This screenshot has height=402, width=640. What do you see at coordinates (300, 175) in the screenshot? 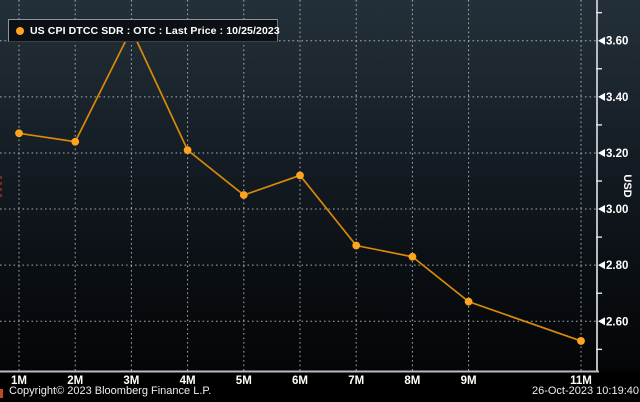
I see `data-point-6m` at bounding box center [300, 175].